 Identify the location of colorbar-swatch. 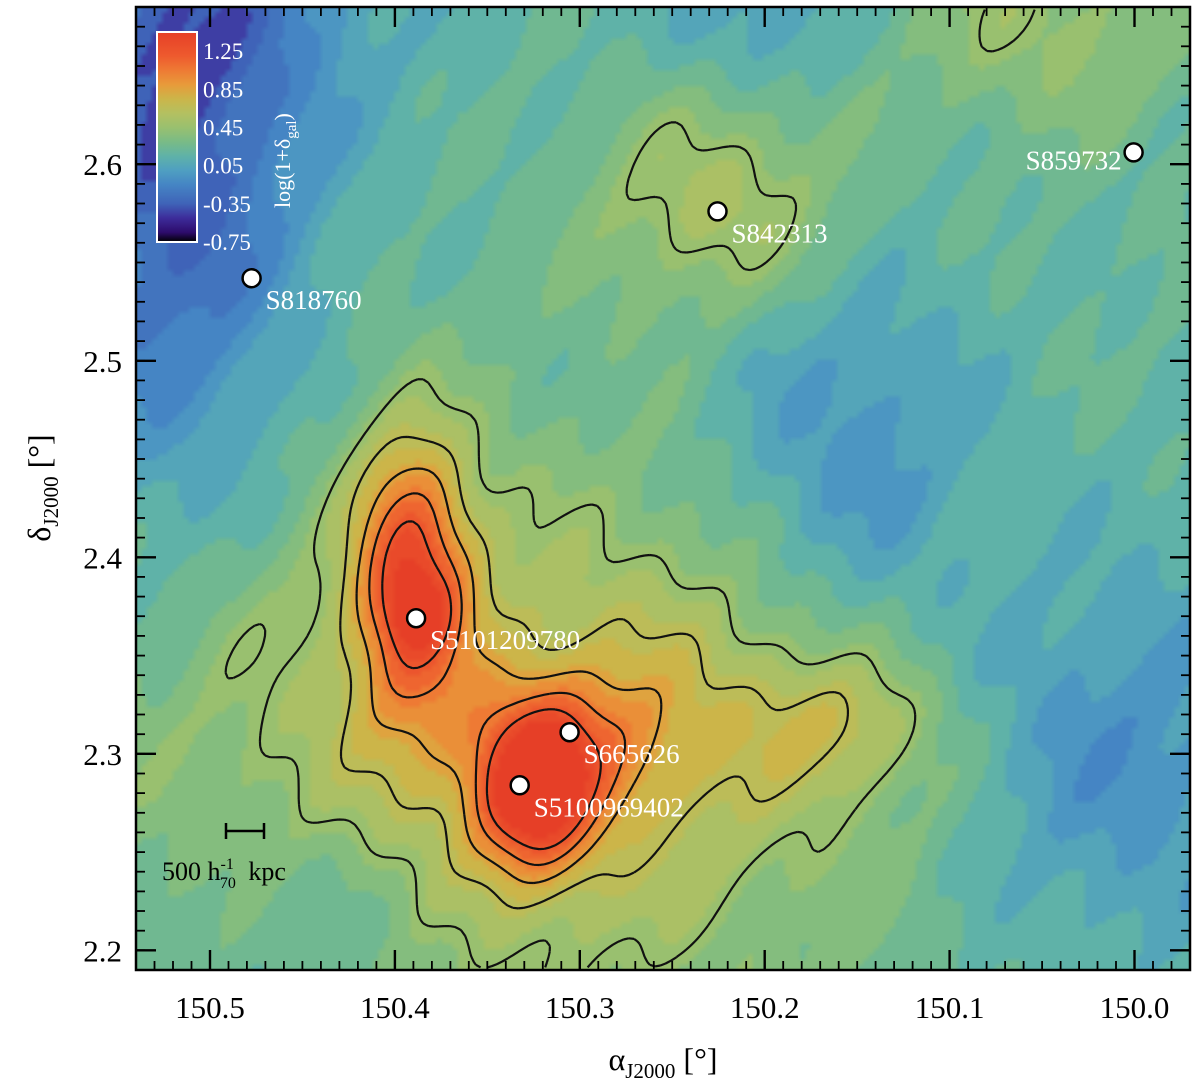
(177, 137).